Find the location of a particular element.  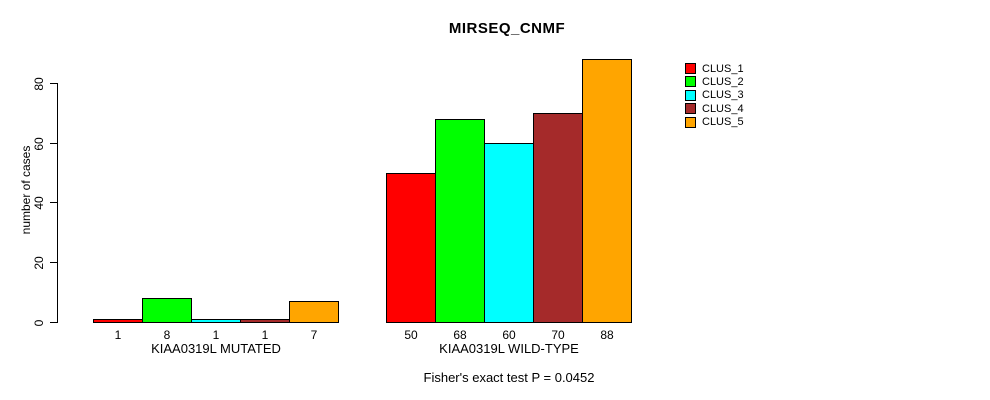

legend-item: CLUS_3 is located at coordinates (714, 95).